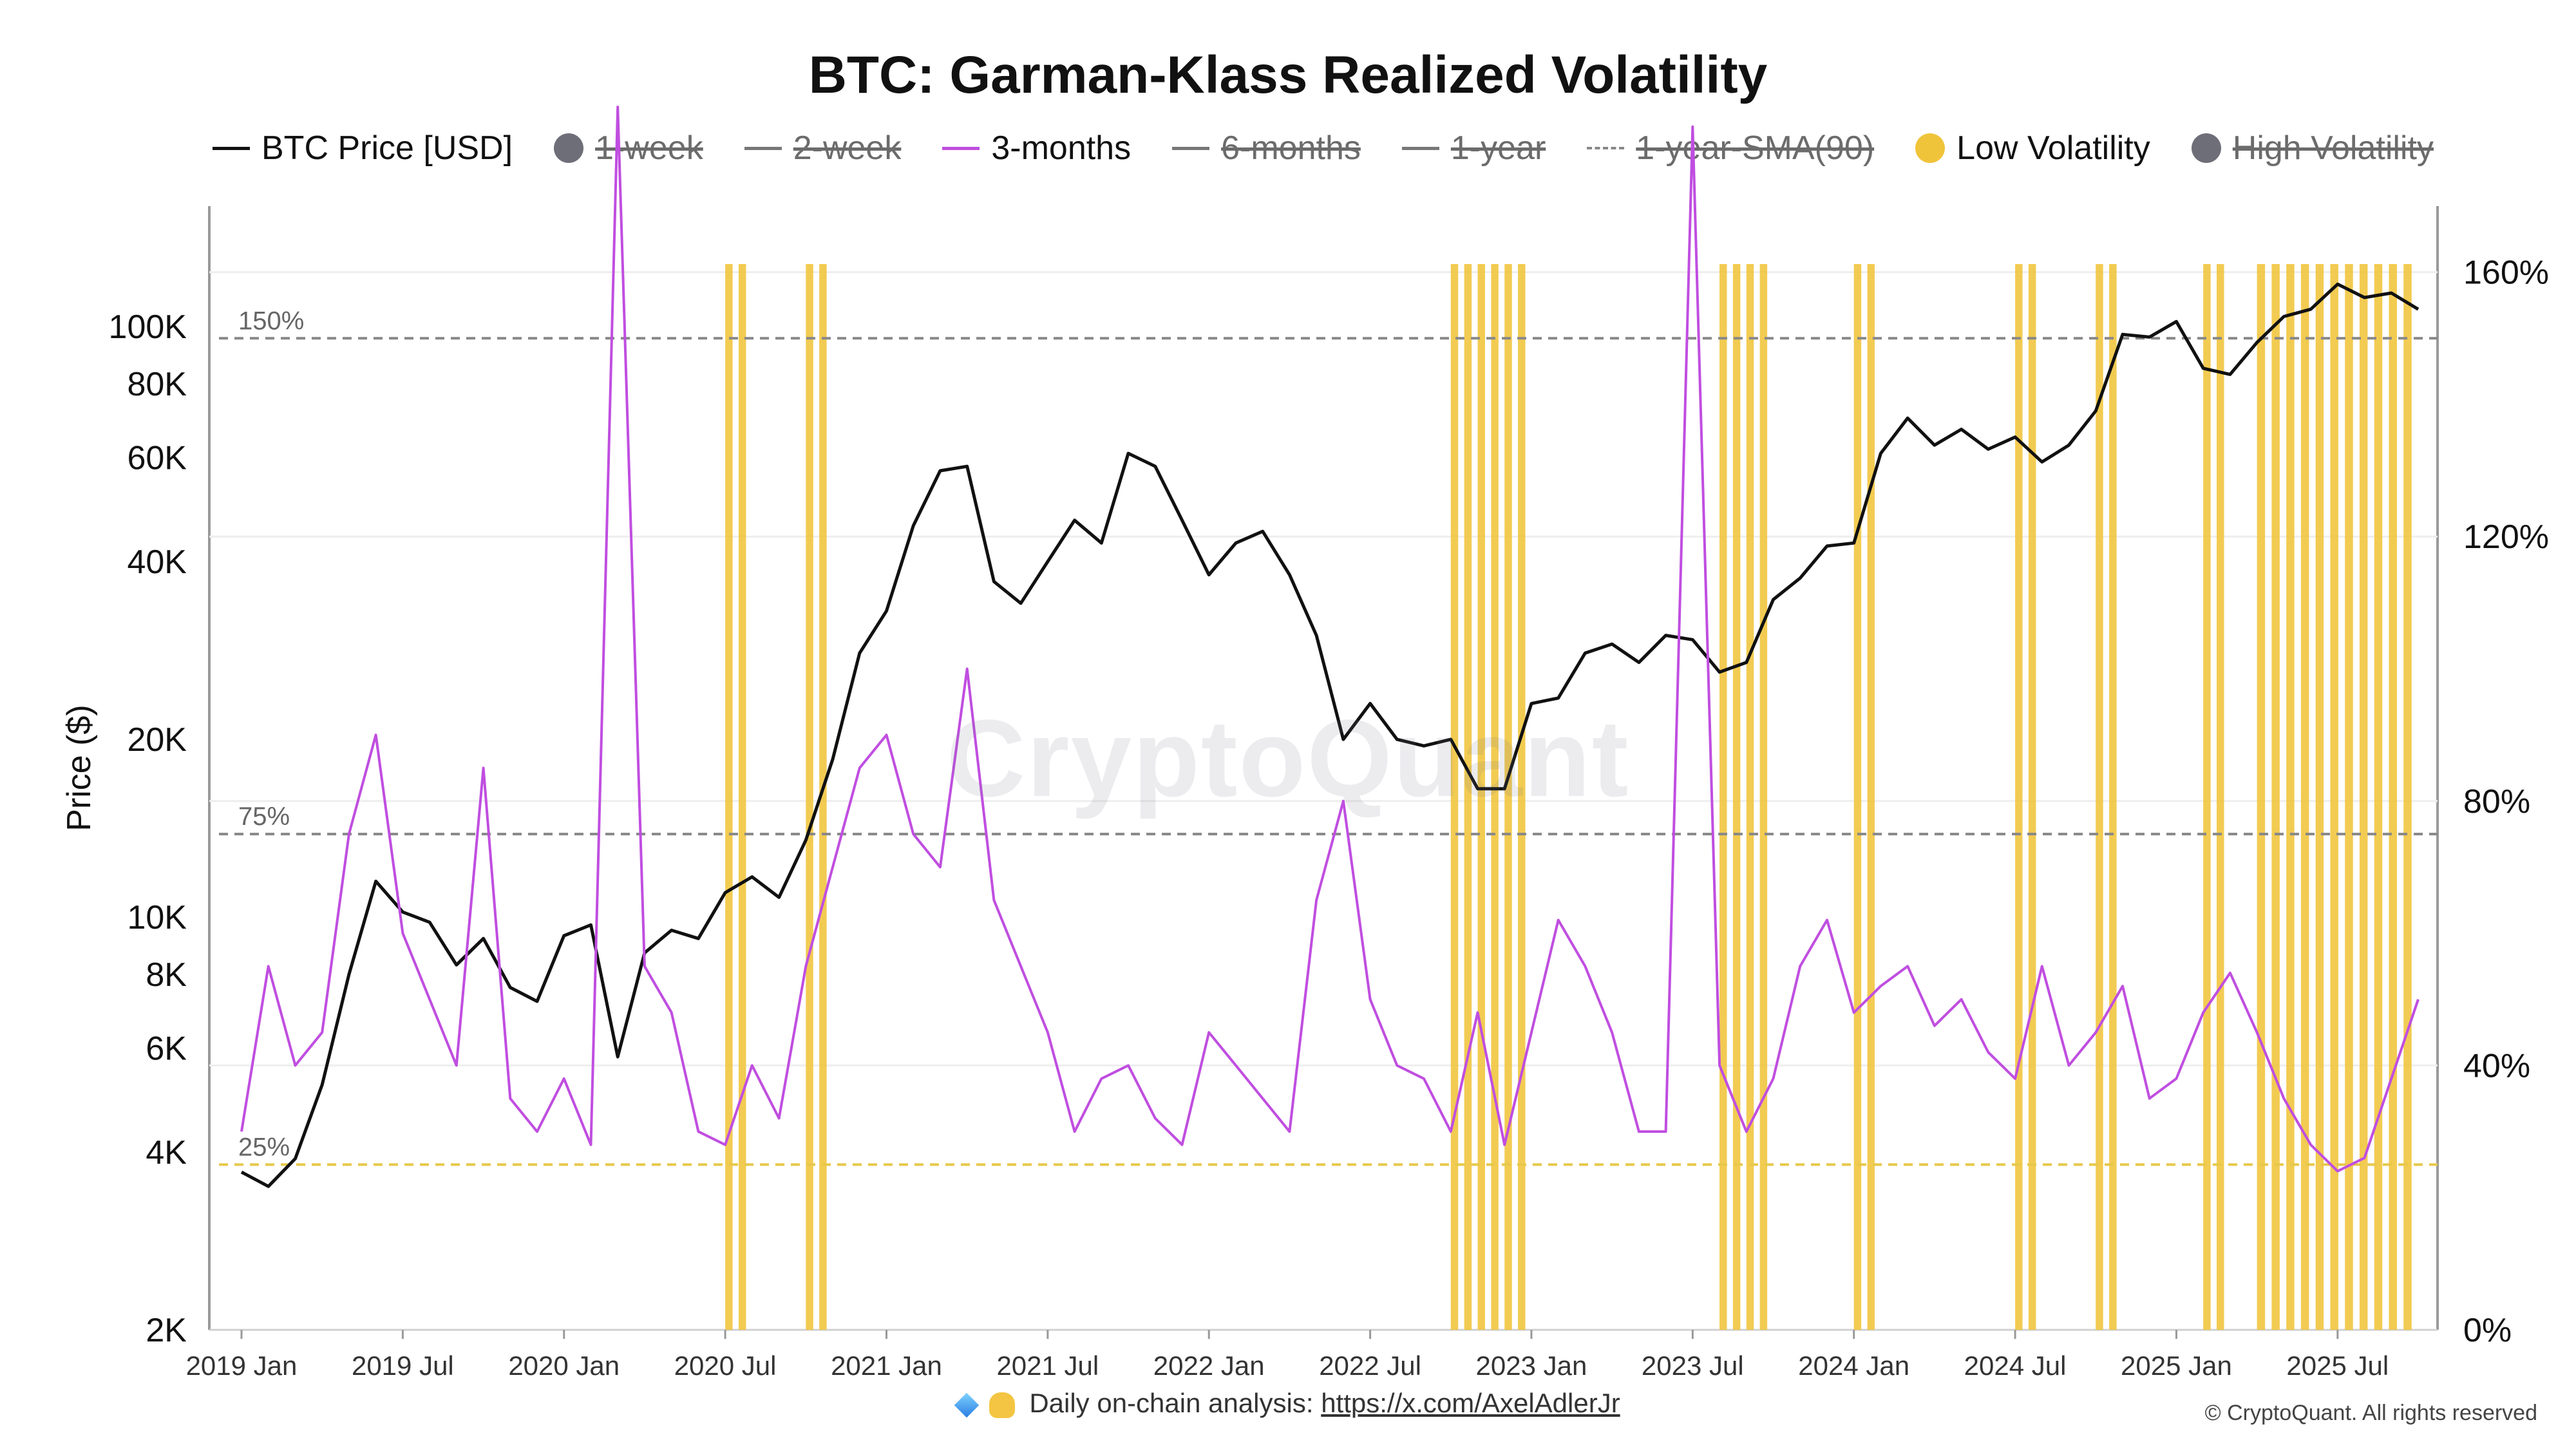 Image resolution: width=2576 pixels, height=1449 pixels. Describe the element at coordinates (1003, 1405) in the screenshot. I see `raised-hands-icon` at that location.